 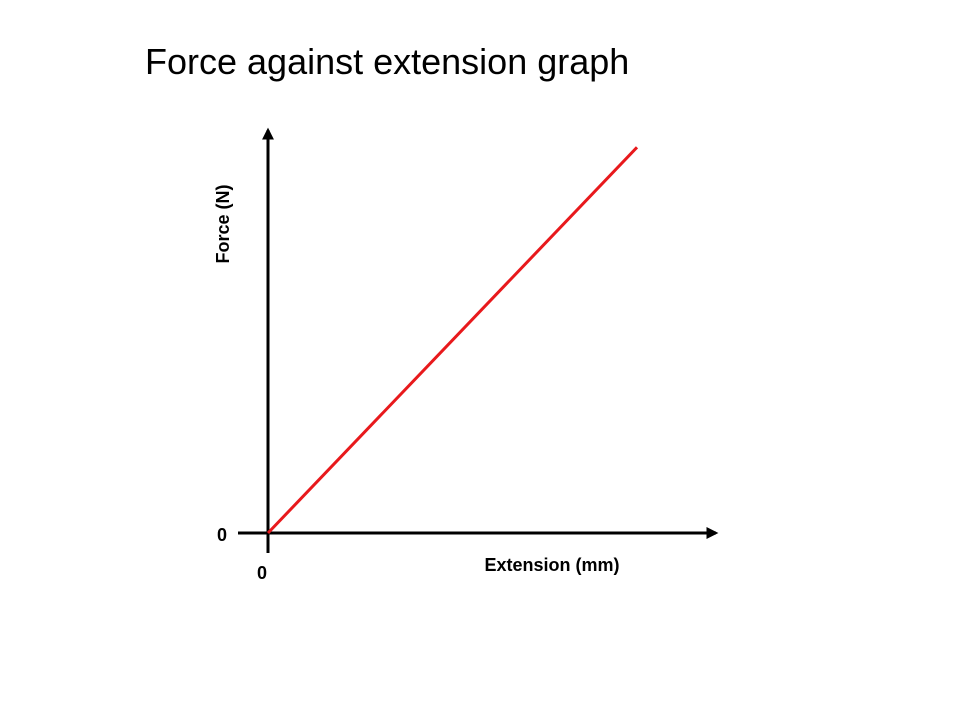 I want to click on x-tick-label: 0, so click(x=262, y=573).